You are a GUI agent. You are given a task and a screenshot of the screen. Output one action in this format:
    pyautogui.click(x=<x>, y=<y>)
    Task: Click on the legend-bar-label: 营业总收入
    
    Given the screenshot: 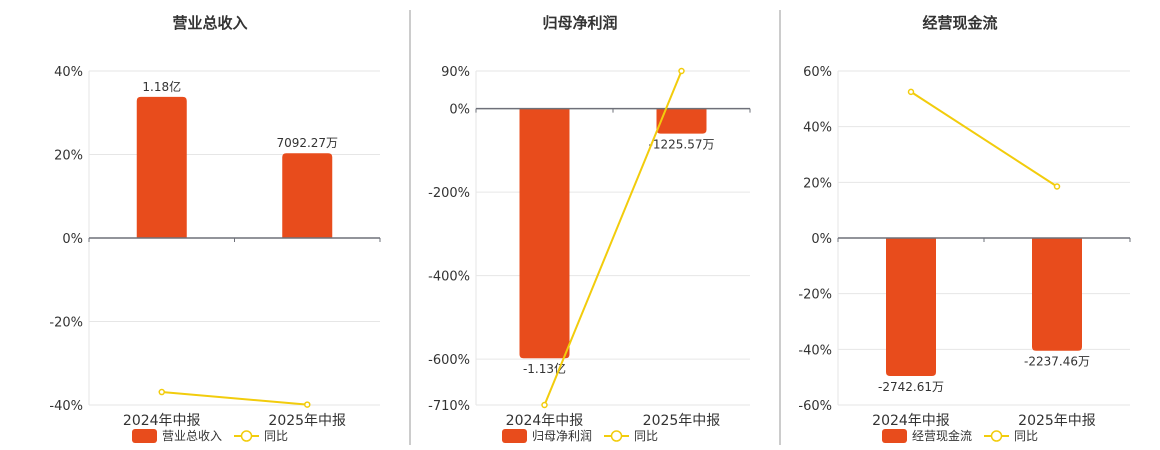 What is the action you would take?
    pyautogui.click(x=192, y=436)
    